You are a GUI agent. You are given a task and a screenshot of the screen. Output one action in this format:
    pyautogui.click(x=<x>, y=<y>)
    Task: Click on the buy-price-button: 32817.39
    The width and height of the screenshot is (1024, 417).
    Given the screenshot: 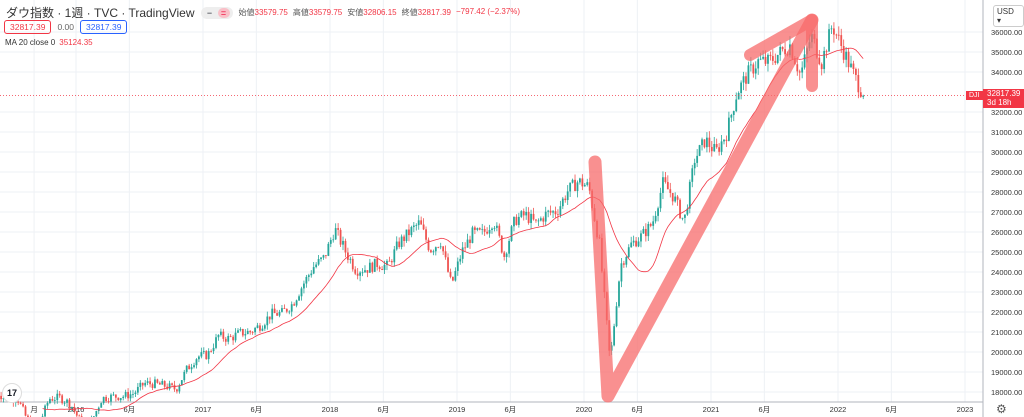 What is the action you would take?
    pyautogui.click(x=104, y=27)
    